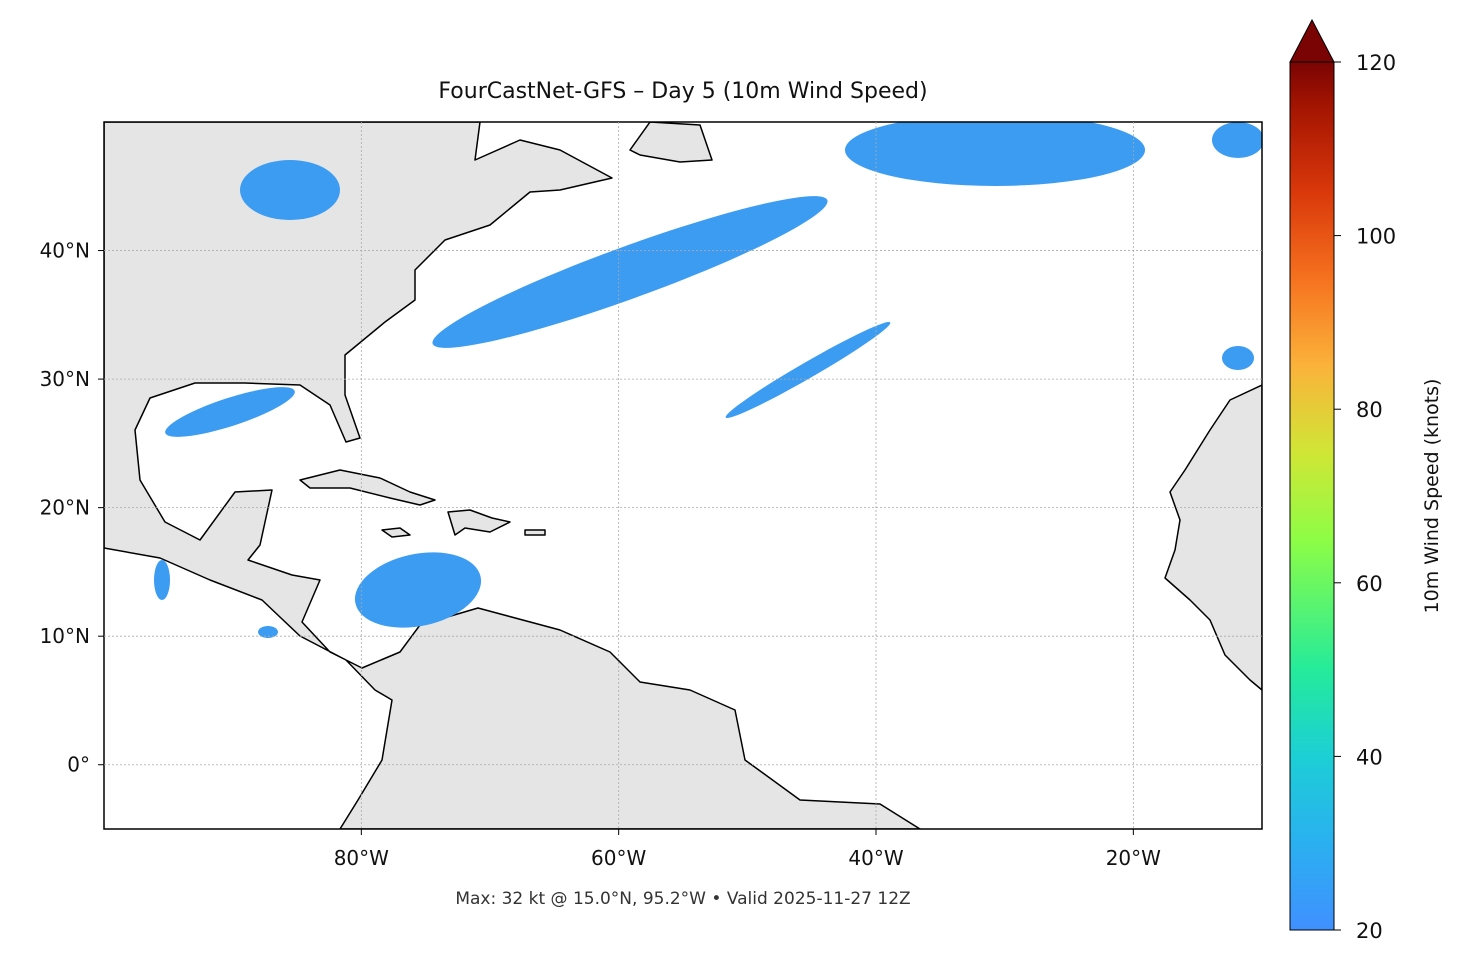 Image resolution: width=1466 pixels, height=973 pixels. What do you see at coordinates (1312, 496) in the screenshot?
I see `colorbar` at bounding box center [1312, 496].